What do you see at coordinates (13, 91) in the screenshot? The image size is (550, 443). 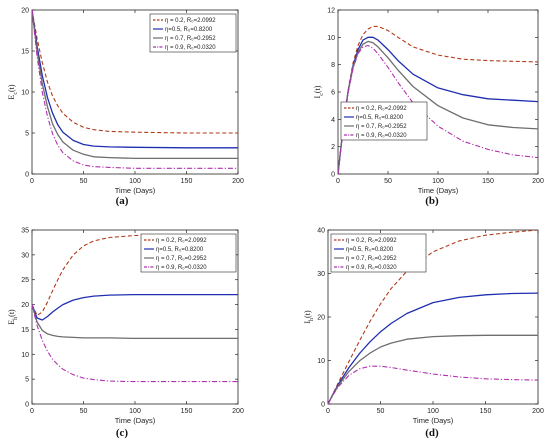 I see `y-axis-label: Ec(t)` at bounding box center [13, 91].